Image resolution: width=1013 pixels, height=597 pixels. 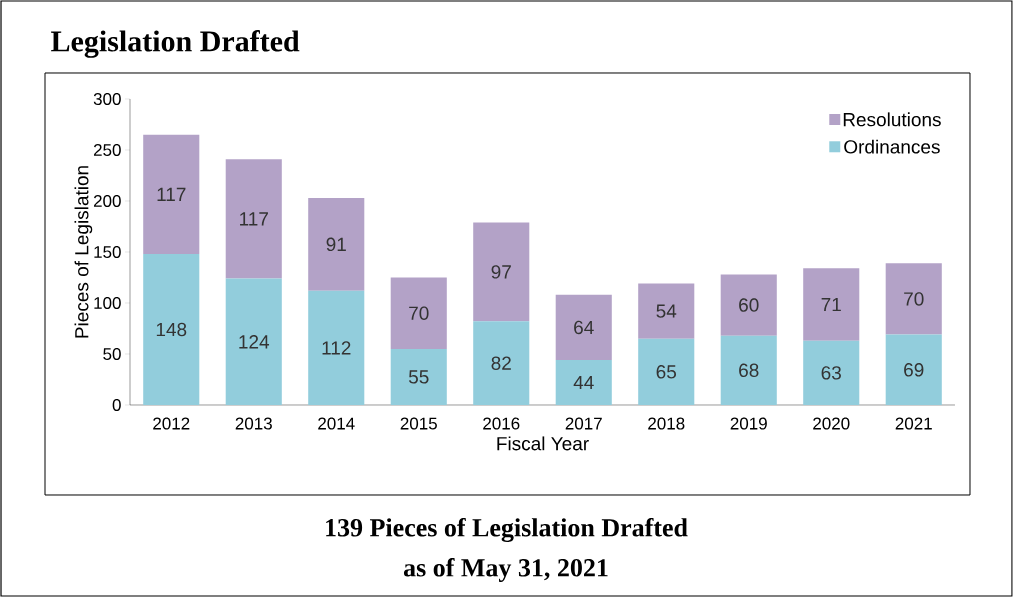 What do you see at coordinates (253, 423) in the screenshot?
I see `x-tick-label: 2013` at bounding box center [253, 423].